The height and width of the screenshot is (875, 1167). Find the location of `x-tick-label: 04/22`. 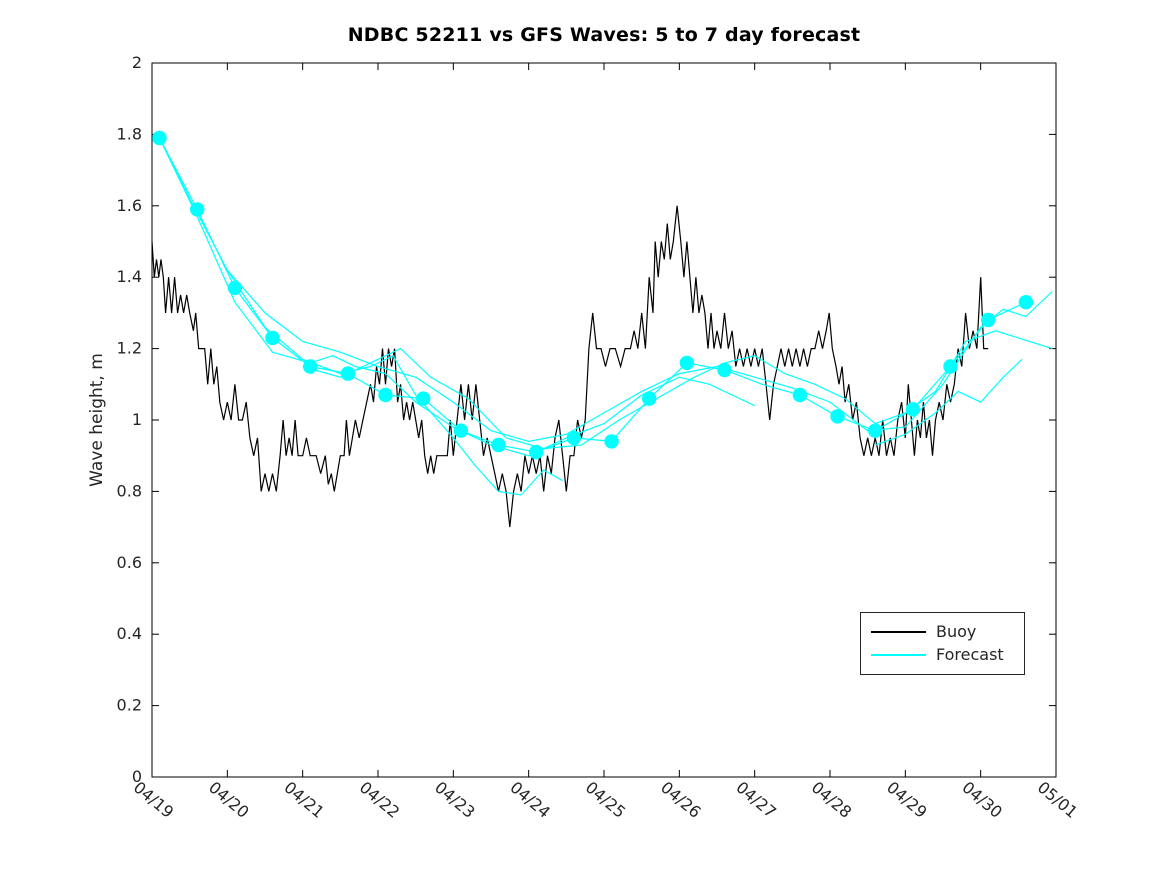

x-tick-label: 04/22 is located at coordinates (380, 800).